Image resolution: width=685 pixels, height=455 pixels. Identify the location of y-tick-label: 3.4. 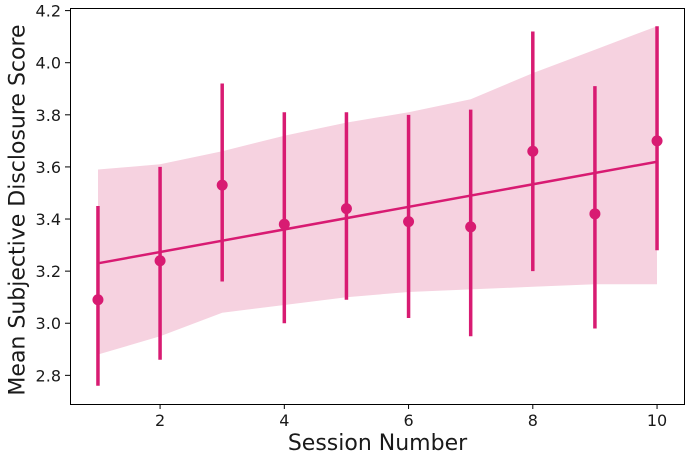
(48, 219).